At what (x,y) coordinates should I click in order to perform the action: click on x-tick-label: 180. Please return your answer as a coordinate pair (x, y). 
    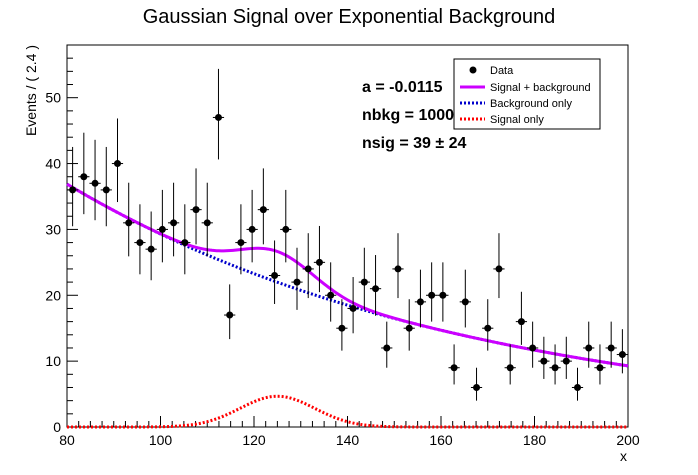
    Looking at the image, I should click on (535, 440).